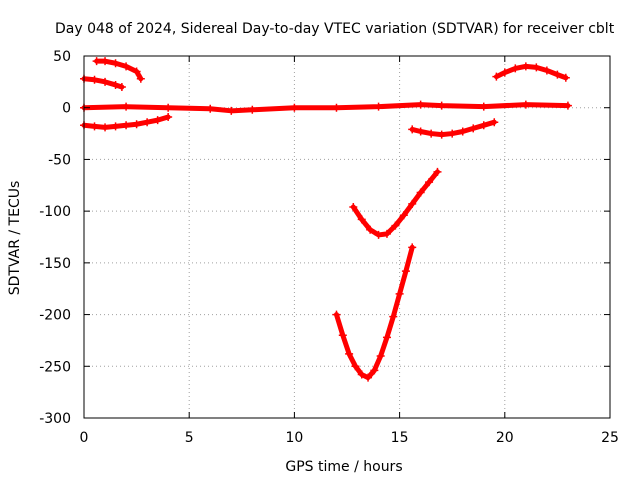  Describe the element at coordinates (294, 438) in the screenshot. I see `x-tick-label: 10` at that location.